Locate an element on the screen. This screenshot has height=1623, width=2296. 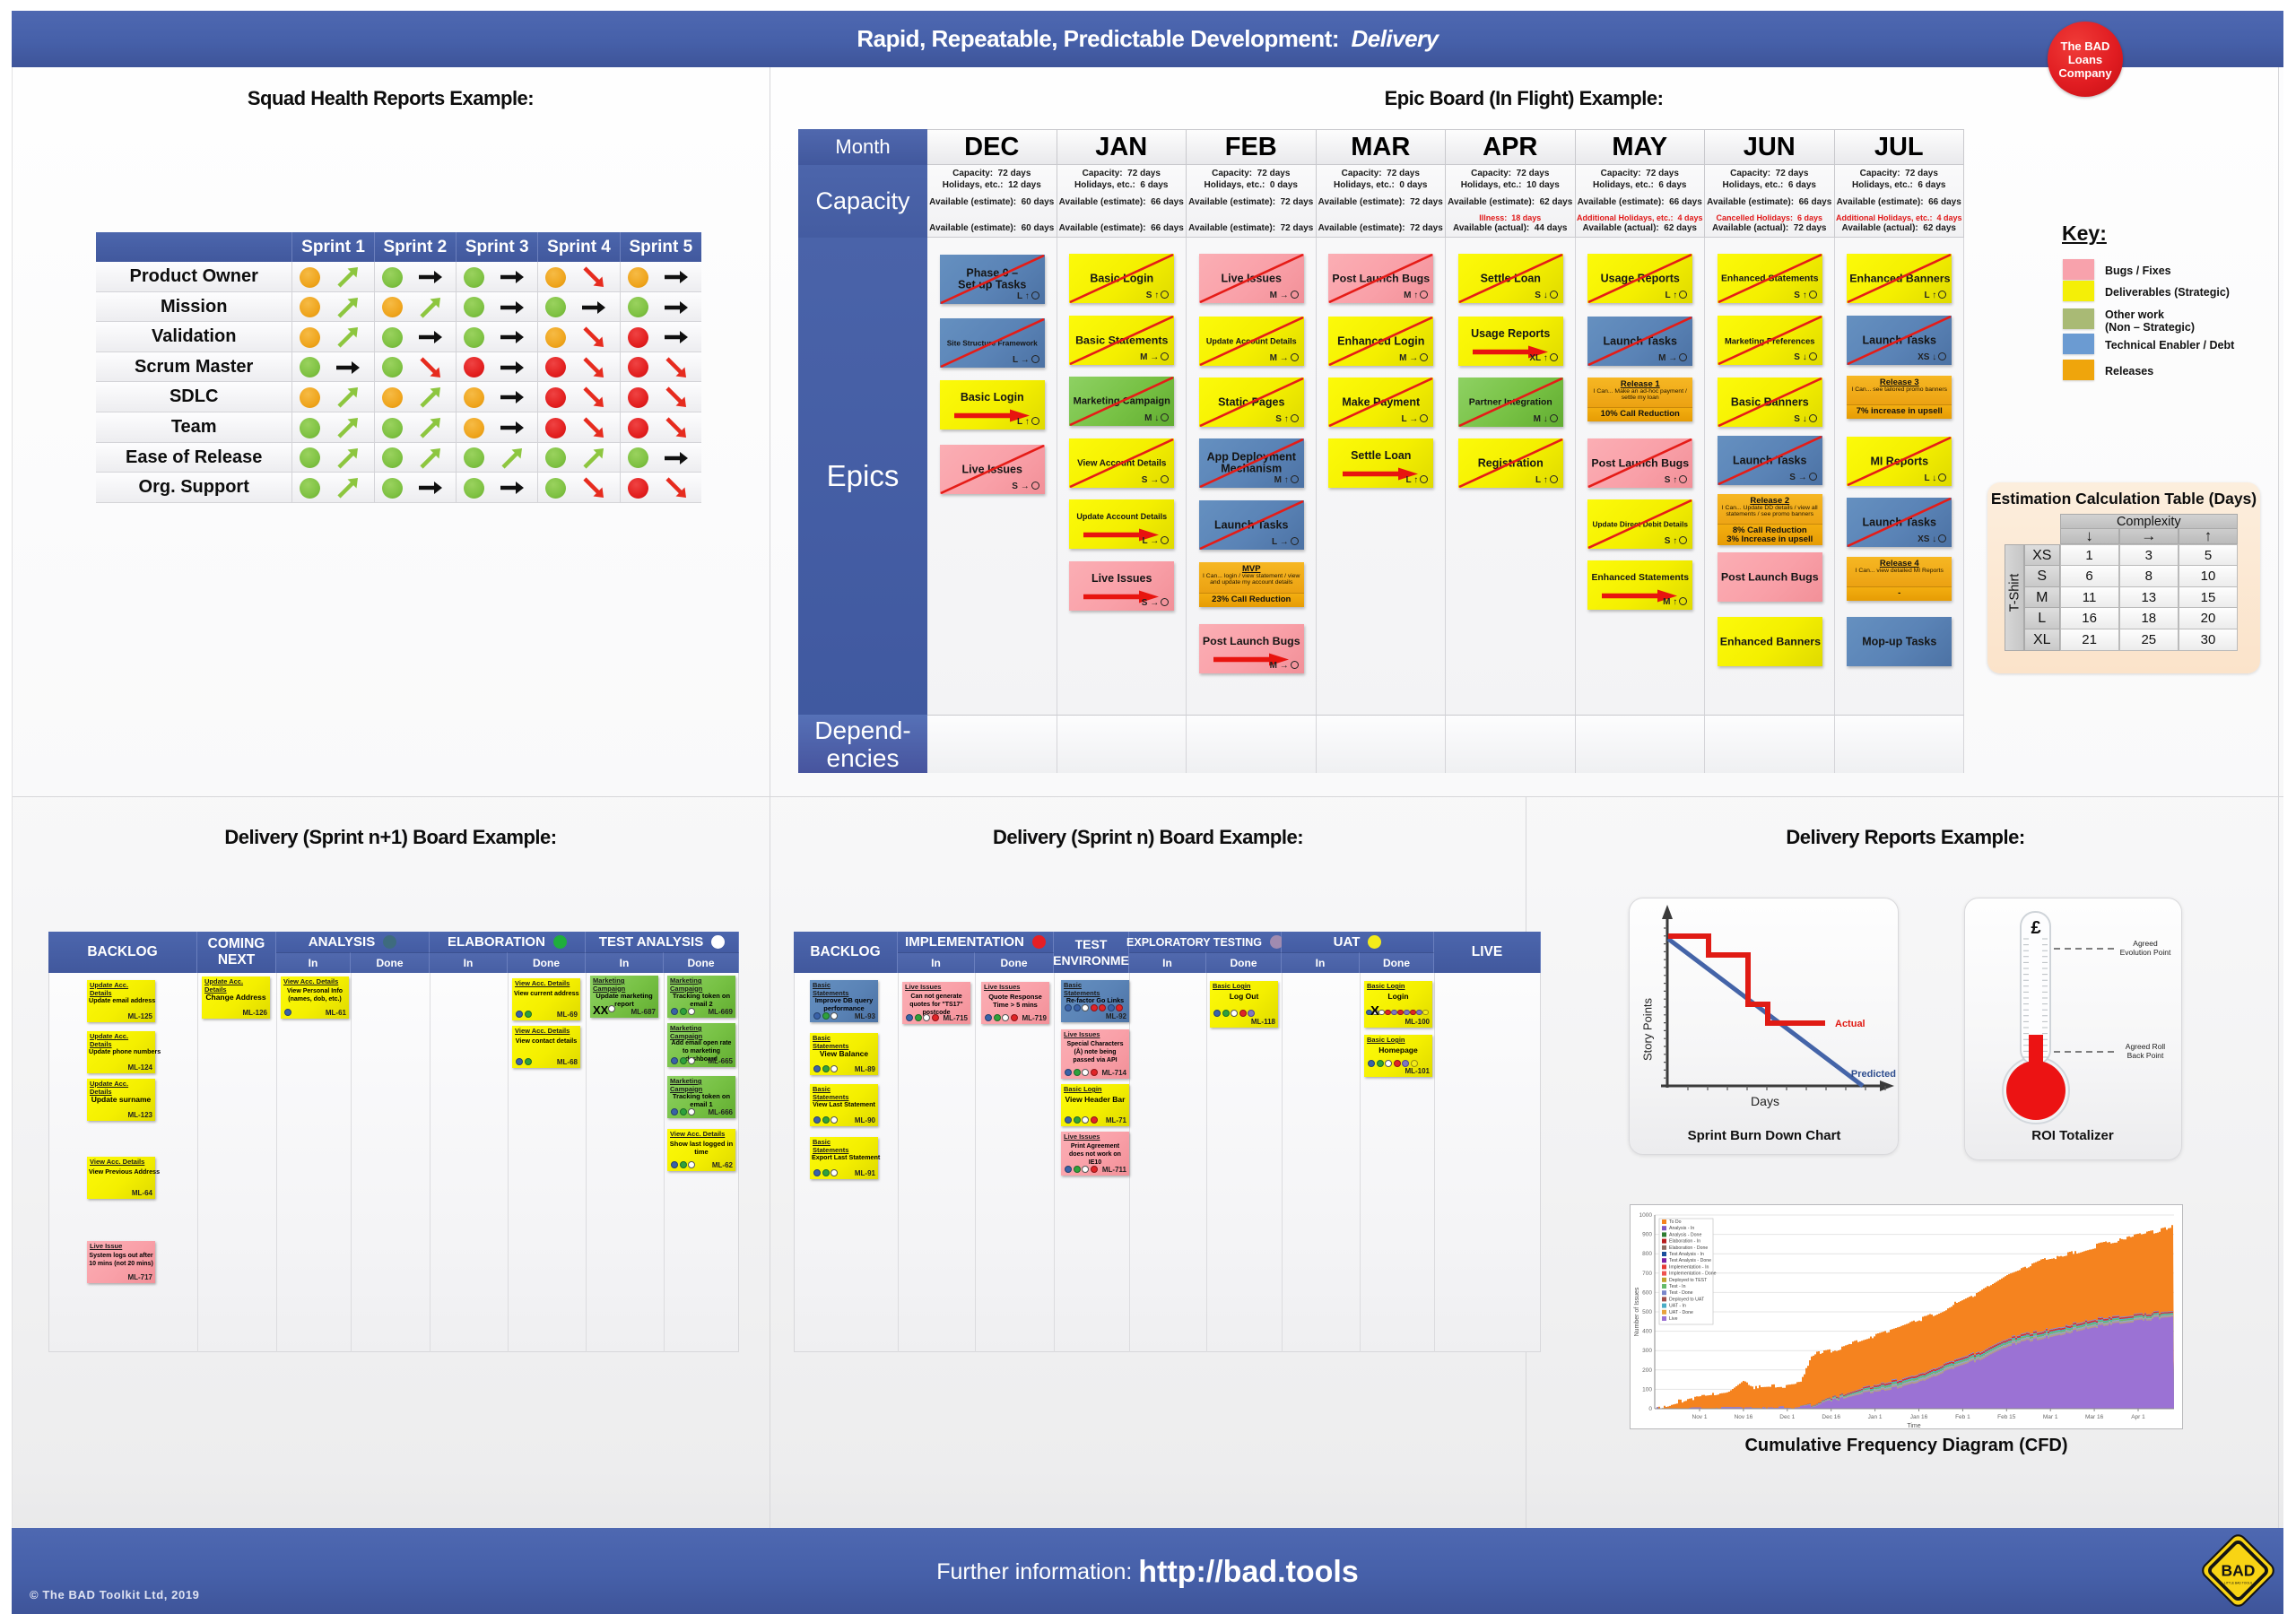
svg-text: Dec 1 is located at coordinates (1787, 1417).